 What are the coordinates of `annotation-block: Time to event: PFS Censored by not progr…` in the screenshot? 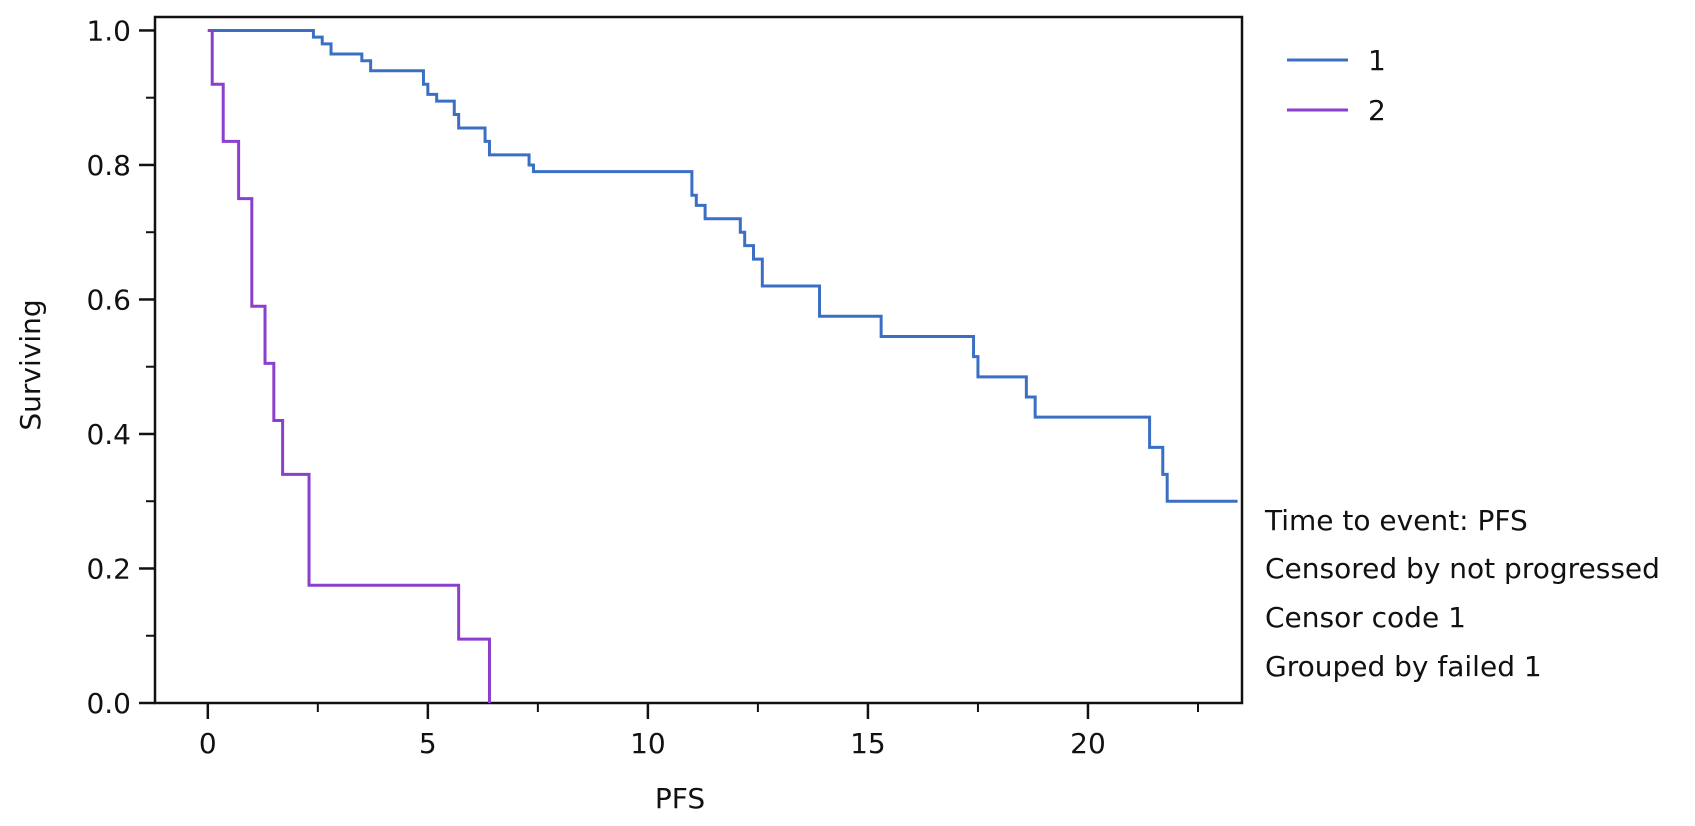 It's located at (1462, 593).